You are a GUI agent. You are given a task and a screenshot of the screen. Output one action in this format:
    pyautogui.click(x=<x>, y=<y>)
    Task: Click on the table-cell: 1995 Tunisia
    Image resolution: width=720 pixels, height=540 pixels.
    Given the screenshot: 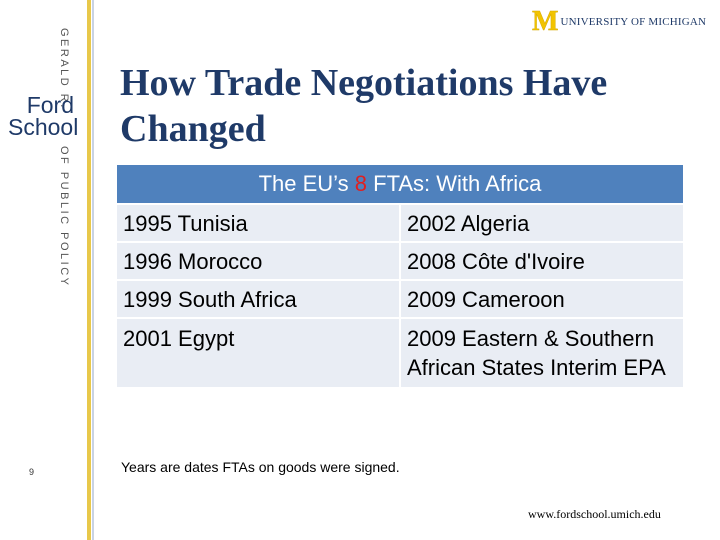 What is the action you would take?
    pyautogui.click(x=258, y=223)
    